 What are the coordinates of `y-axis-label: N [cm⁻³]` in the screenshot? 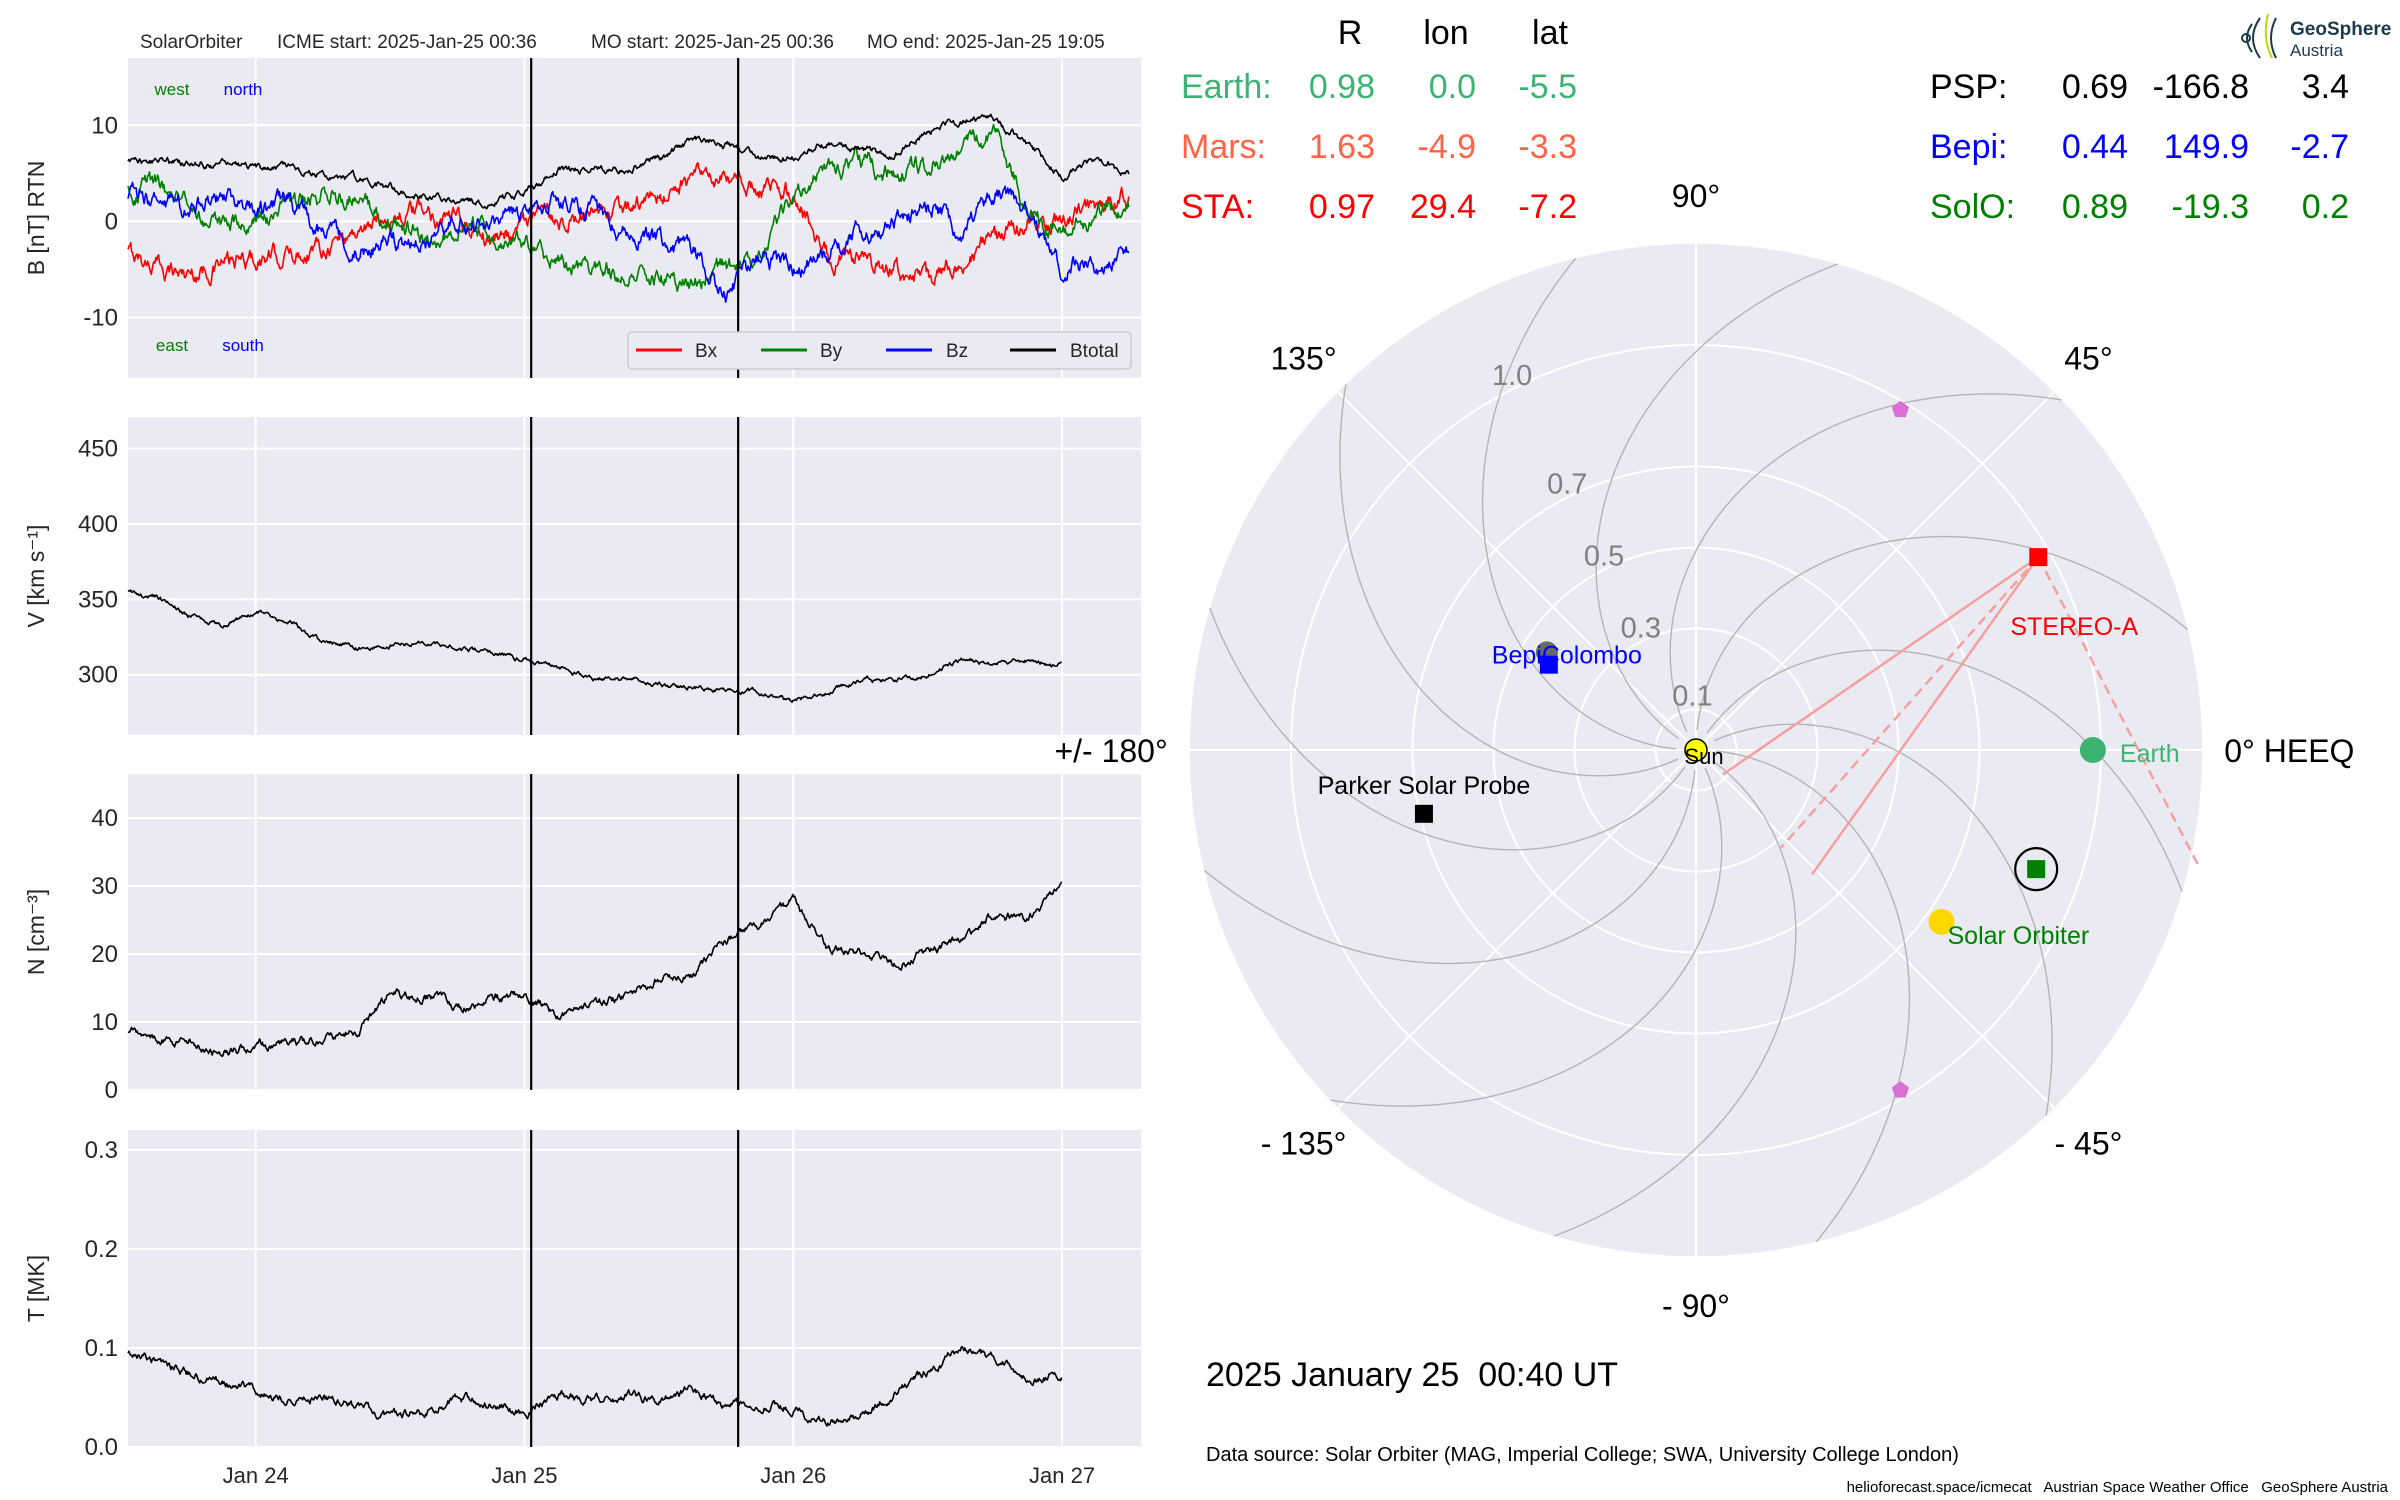 It's located at (36, 932).